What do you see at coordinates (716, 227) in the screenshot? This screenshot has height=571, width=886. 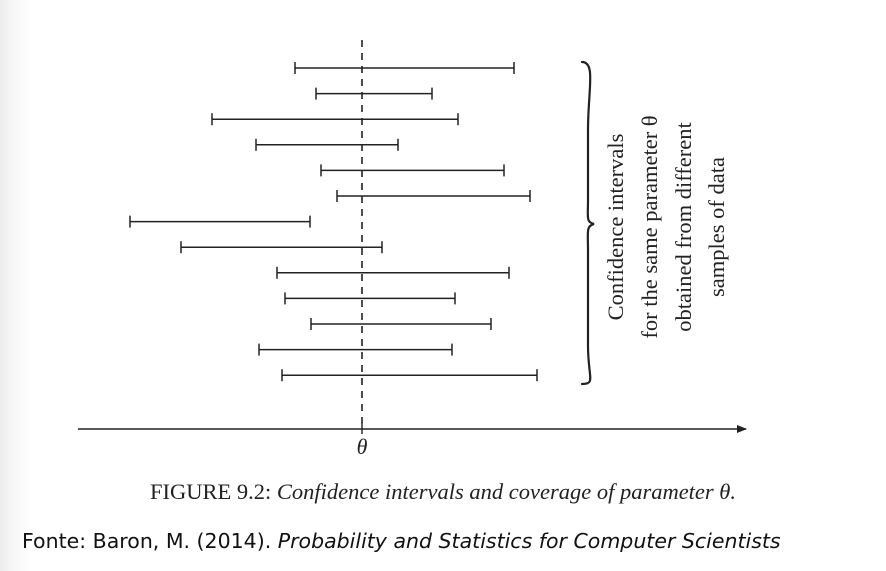 I see `brace-label-line-4: samples of data` at bounding box center [716, 227].